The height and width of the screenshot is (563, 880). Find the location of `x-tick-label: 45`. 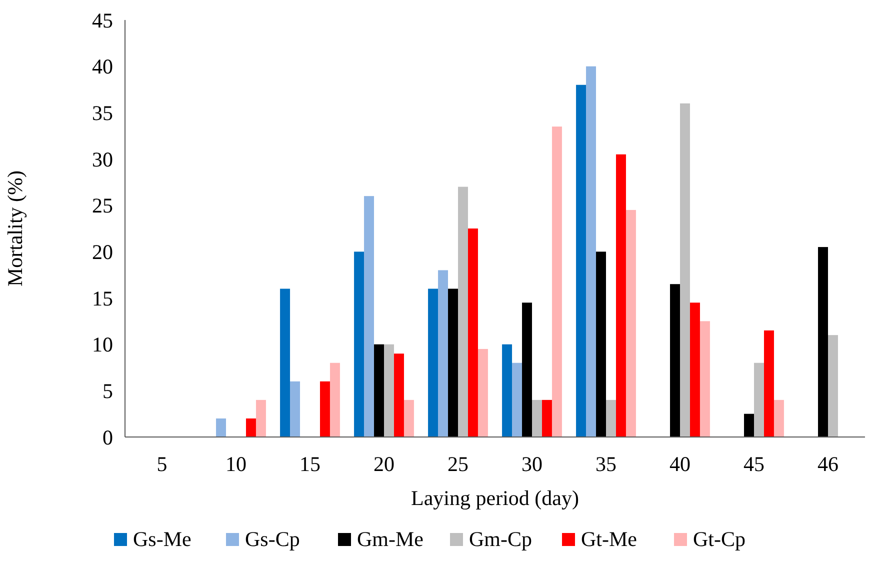

x-tick-label: 45 is located at coordinates (754, 464).